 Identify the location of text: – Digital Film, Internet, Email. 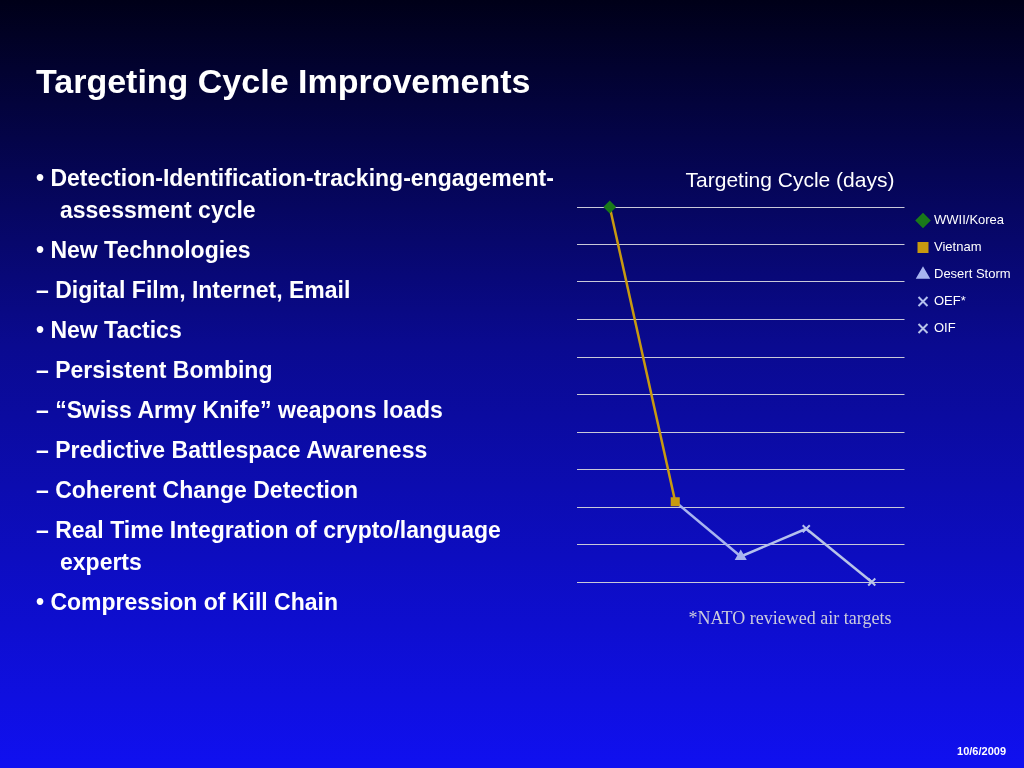
(194, 290).